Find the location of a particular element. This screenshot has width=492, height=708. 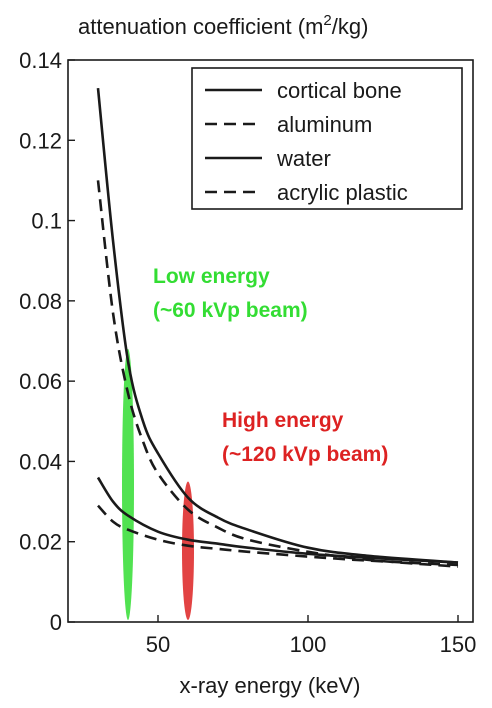

x-tick-label: 50 is located at coordinates (158, 644).